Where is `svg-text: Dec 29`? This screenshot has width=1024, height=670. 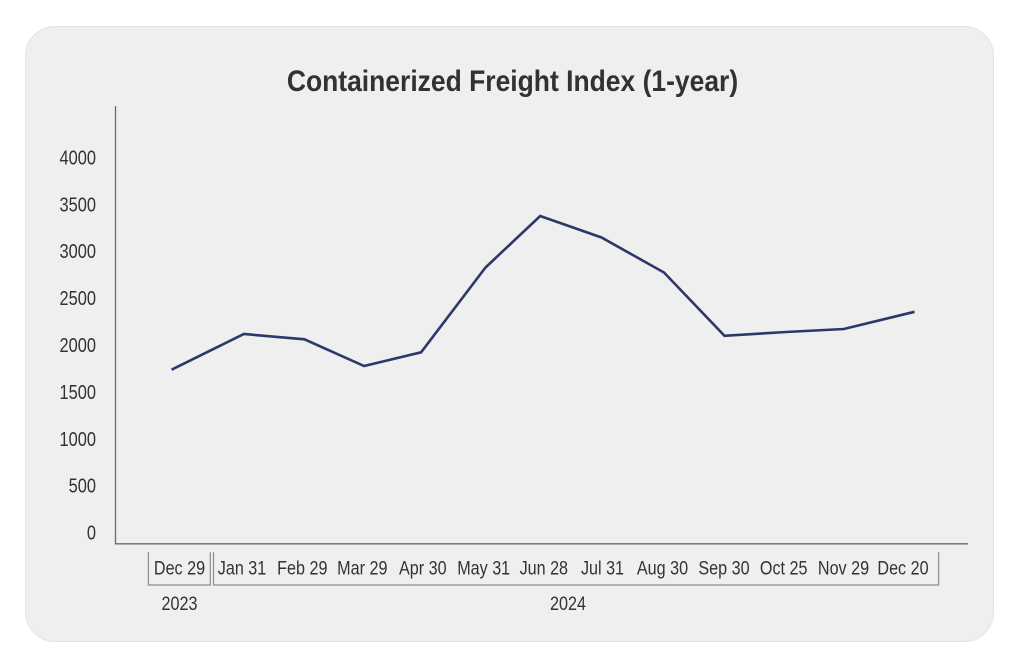
svg-text: Dec 29 is located at coordinates (179, 568).